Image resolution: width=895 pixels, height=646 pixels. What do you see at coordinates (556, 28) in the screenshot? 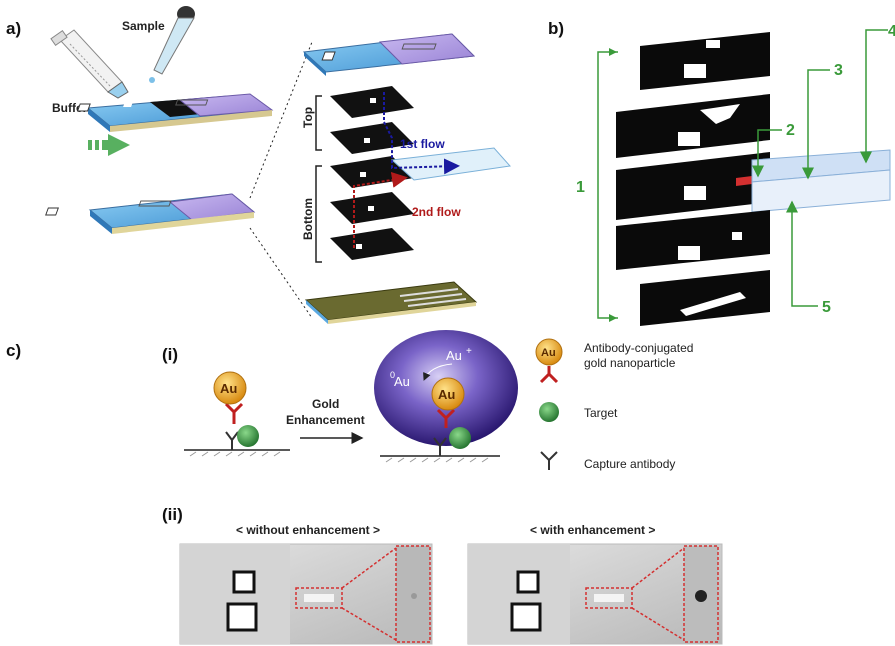
I see `panel-b-label: b)` at bounding box center [556, 28].